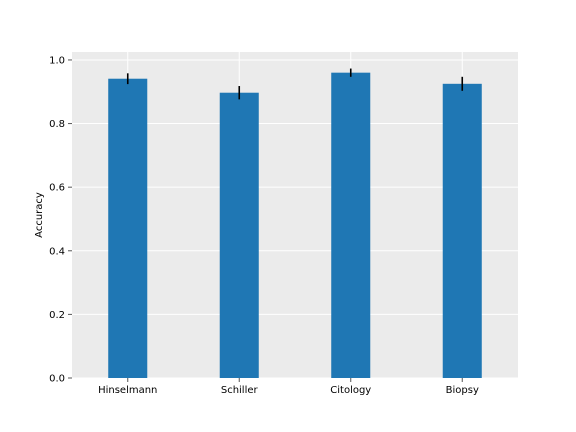 This screenshot has width=576, height=432. What do you see at coordinates (60, 220) in the screenshot?
I see `y-axis: 0.0 0.2 0.4 0.6 0.8 1.0` at bounding box center [60, 220].